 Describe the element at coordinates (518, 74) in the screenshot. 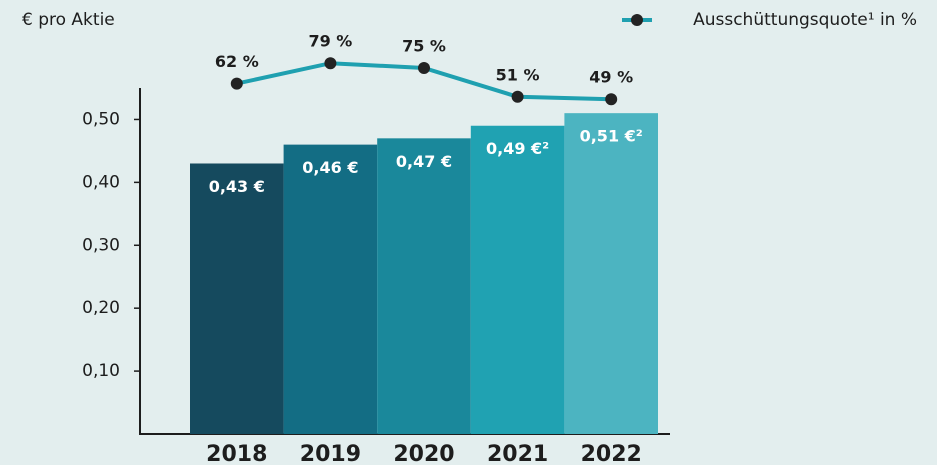

I see `line-value-label: 51 %` at that location.